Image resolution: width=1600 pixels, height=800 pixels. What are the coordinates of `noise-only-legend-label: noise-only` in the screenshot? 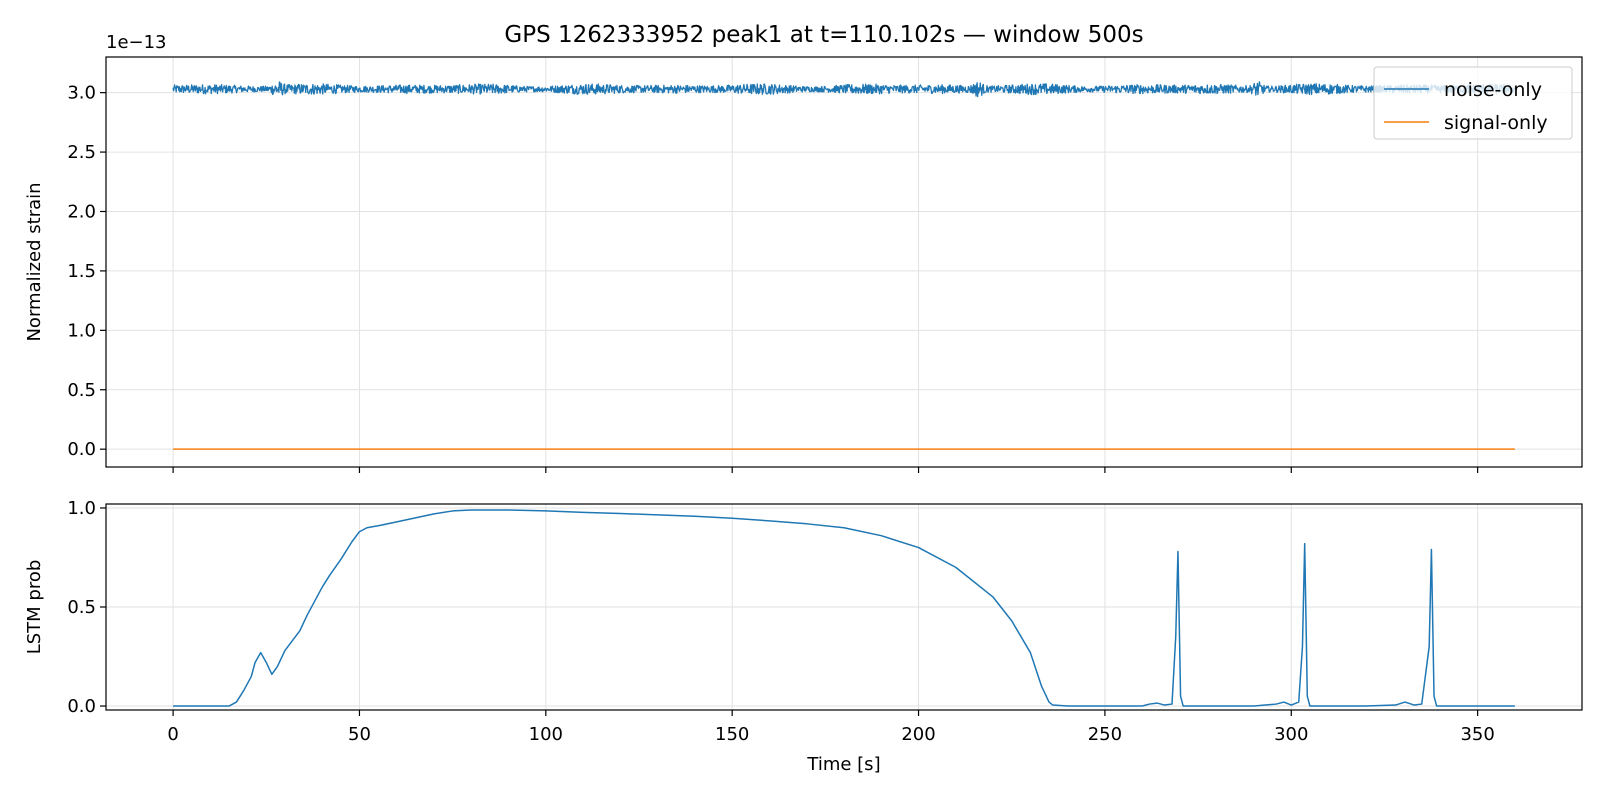 It's located at (1493, 90).